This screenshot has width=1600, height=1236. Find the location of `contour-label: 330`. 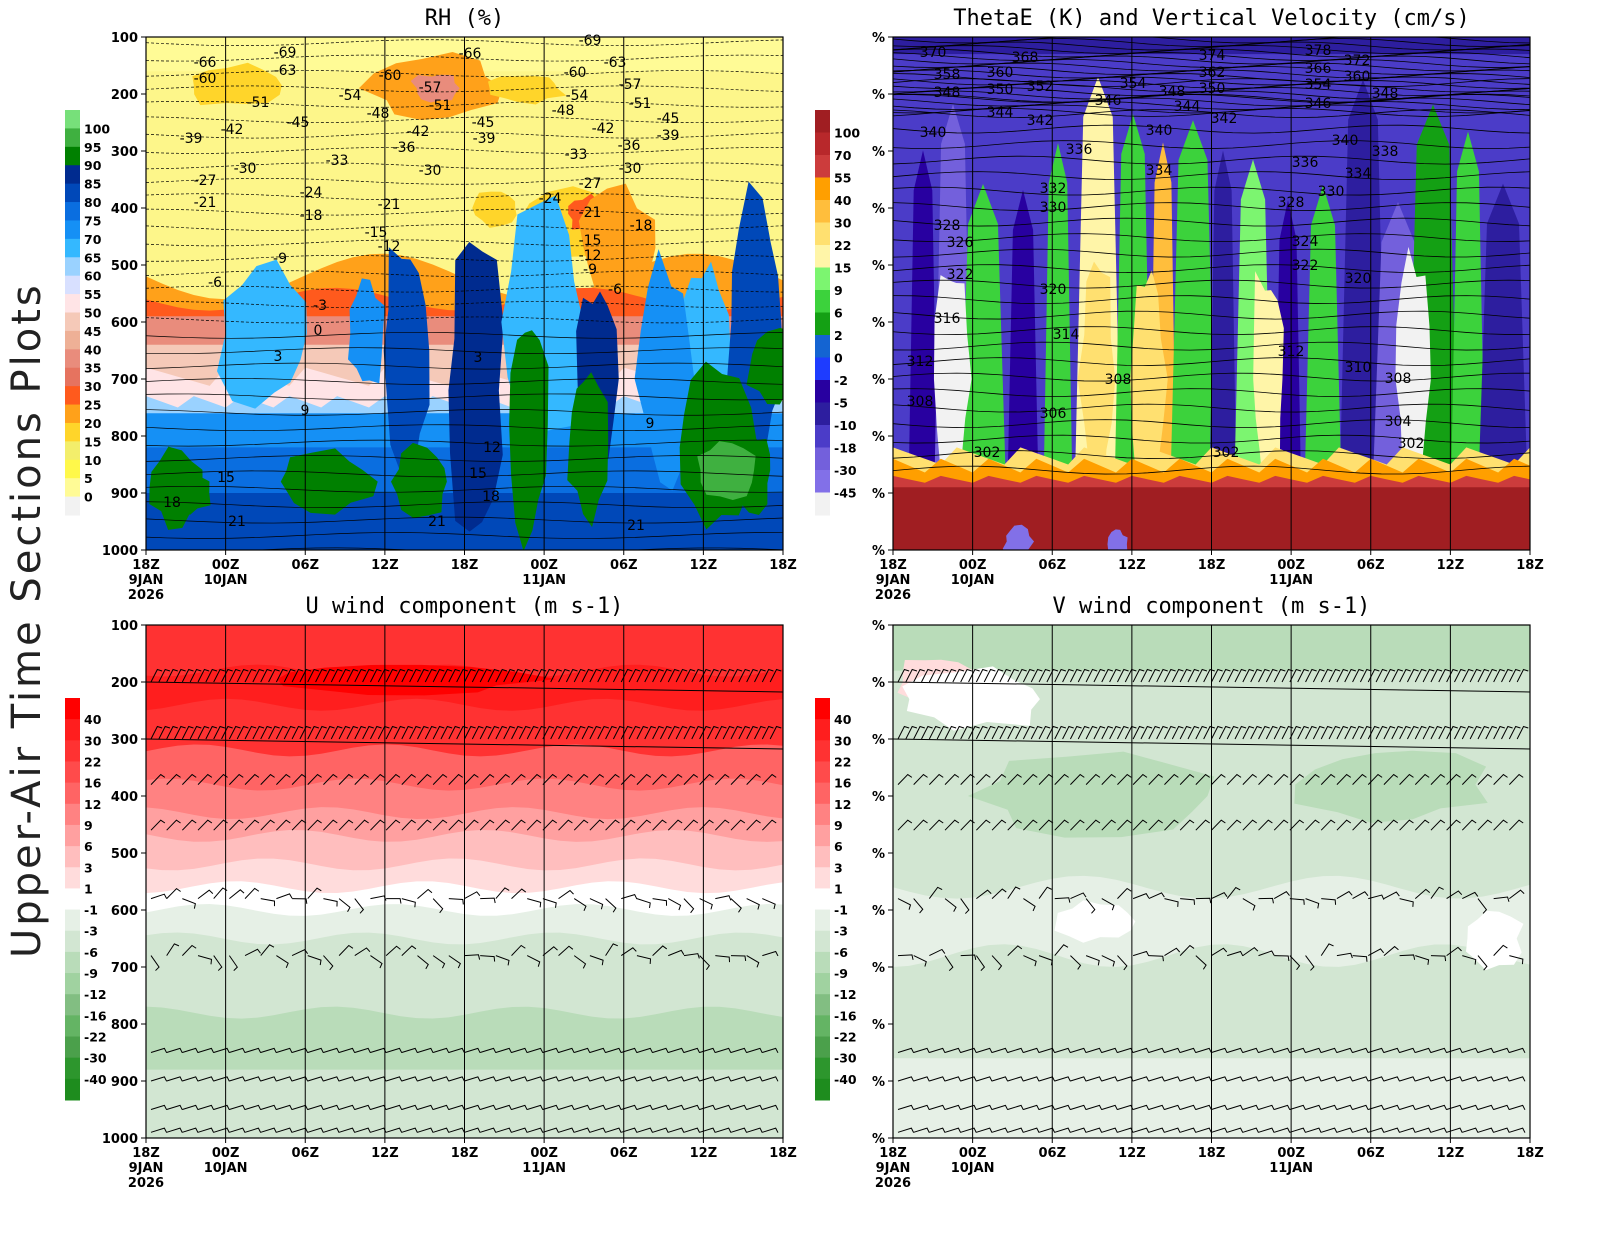

contour-label: 330 is located at coordinates (1331, 192).